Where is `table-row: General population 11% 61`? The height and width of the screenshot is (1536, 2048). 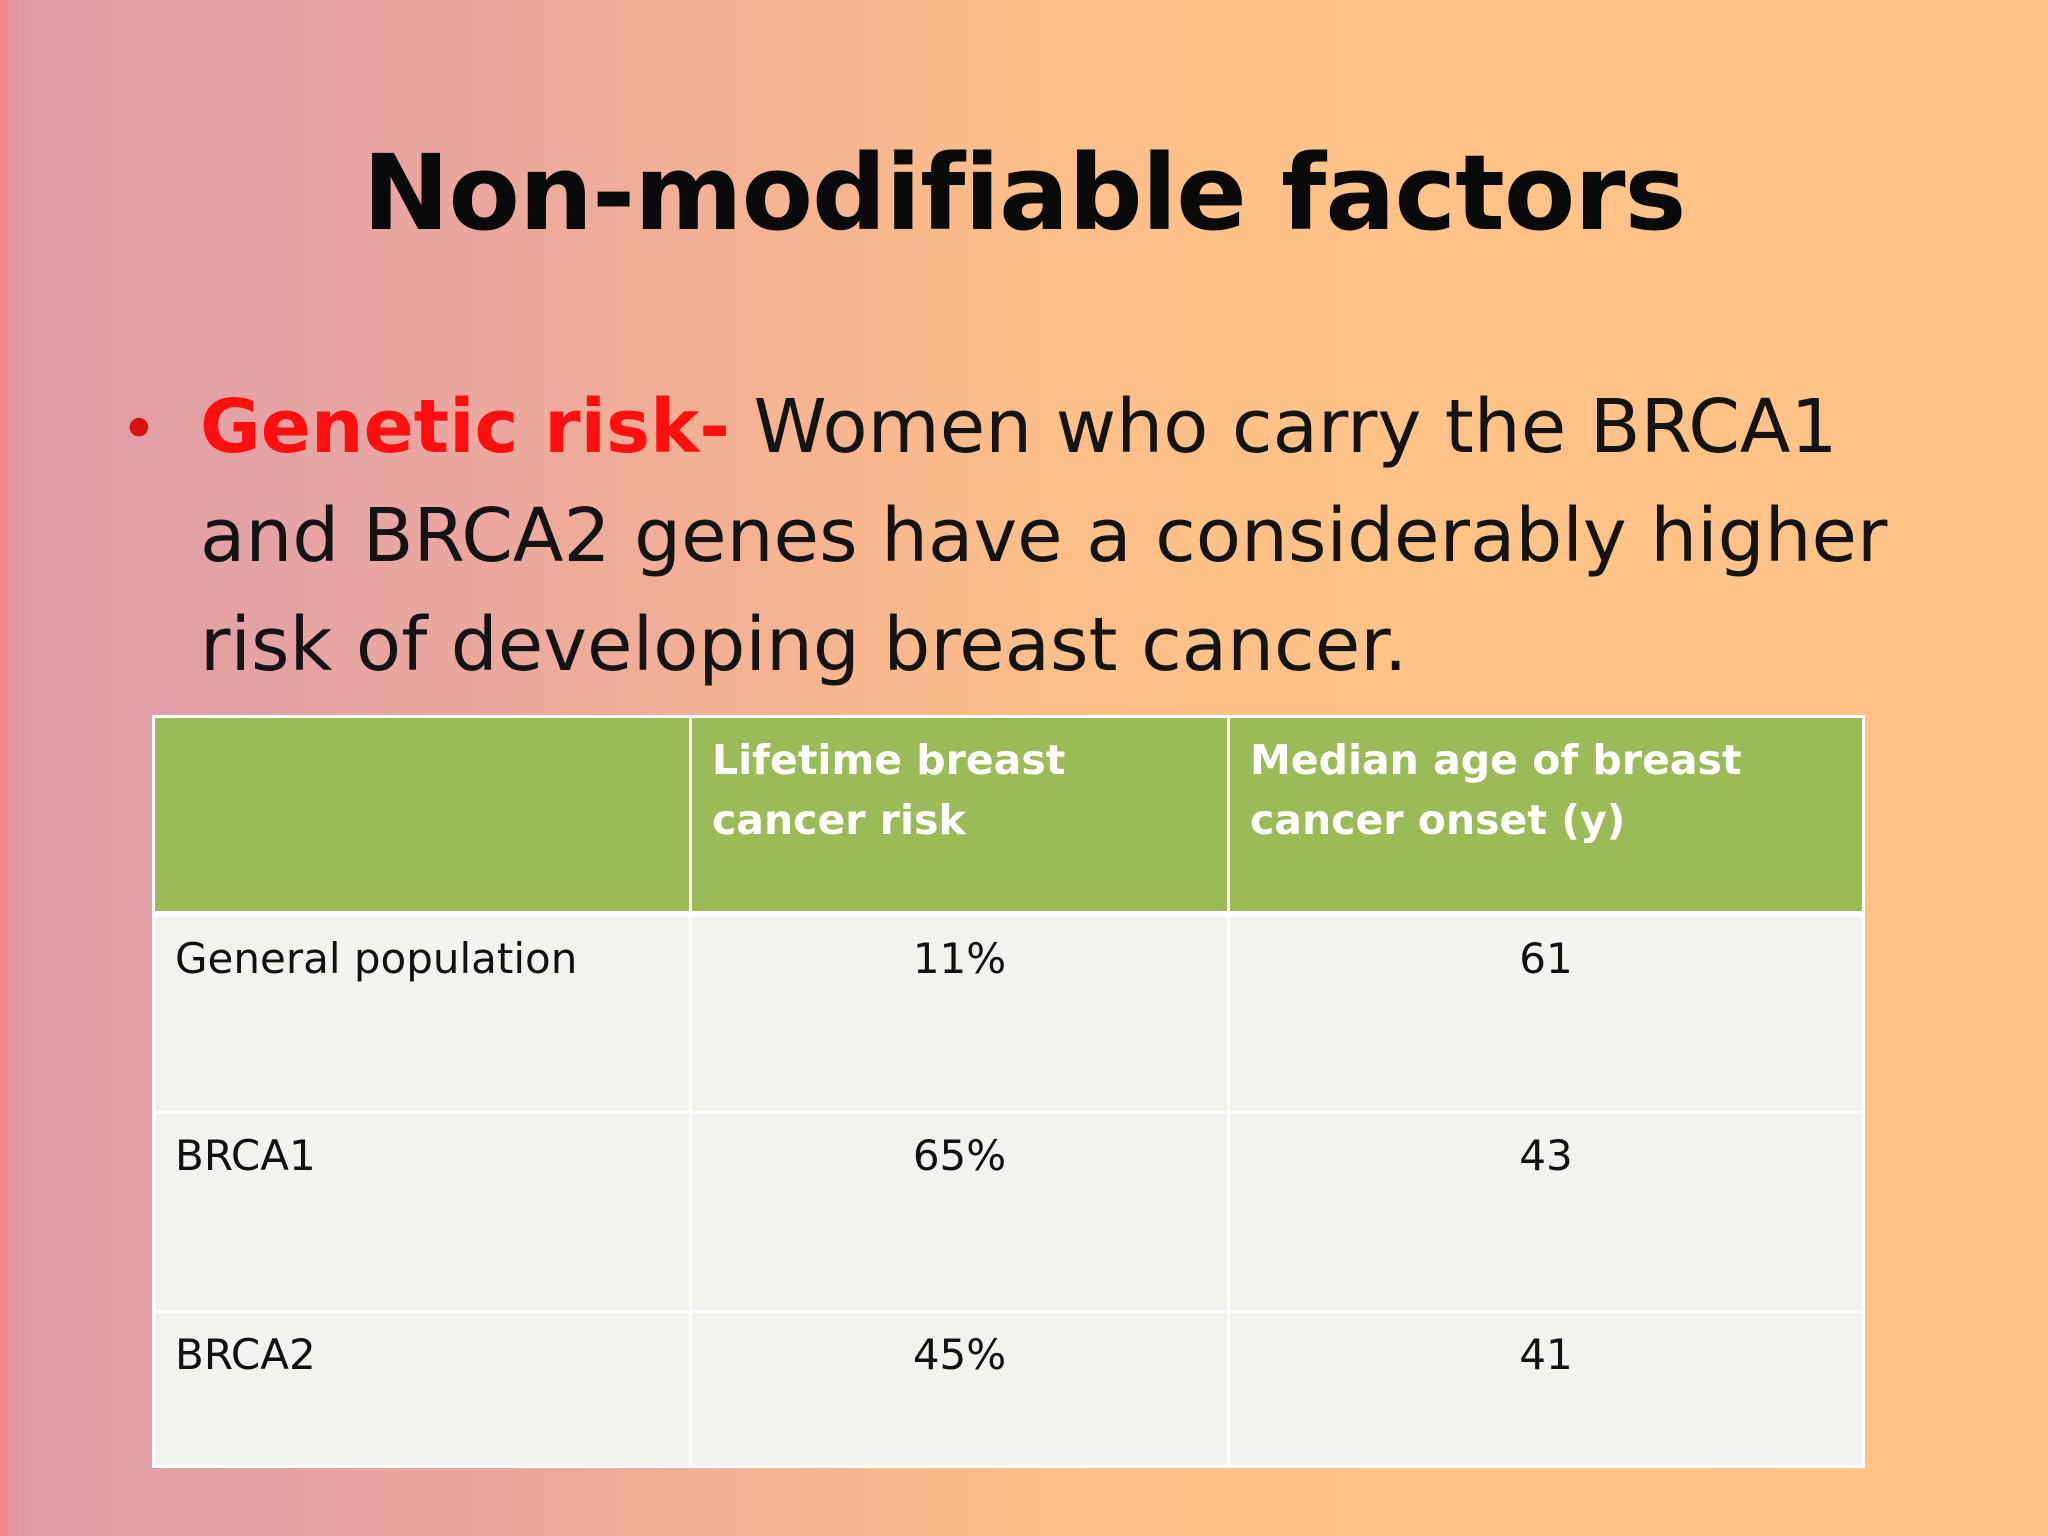 table-row: General population 11% 61 is located at coordinates (1008, 1013).